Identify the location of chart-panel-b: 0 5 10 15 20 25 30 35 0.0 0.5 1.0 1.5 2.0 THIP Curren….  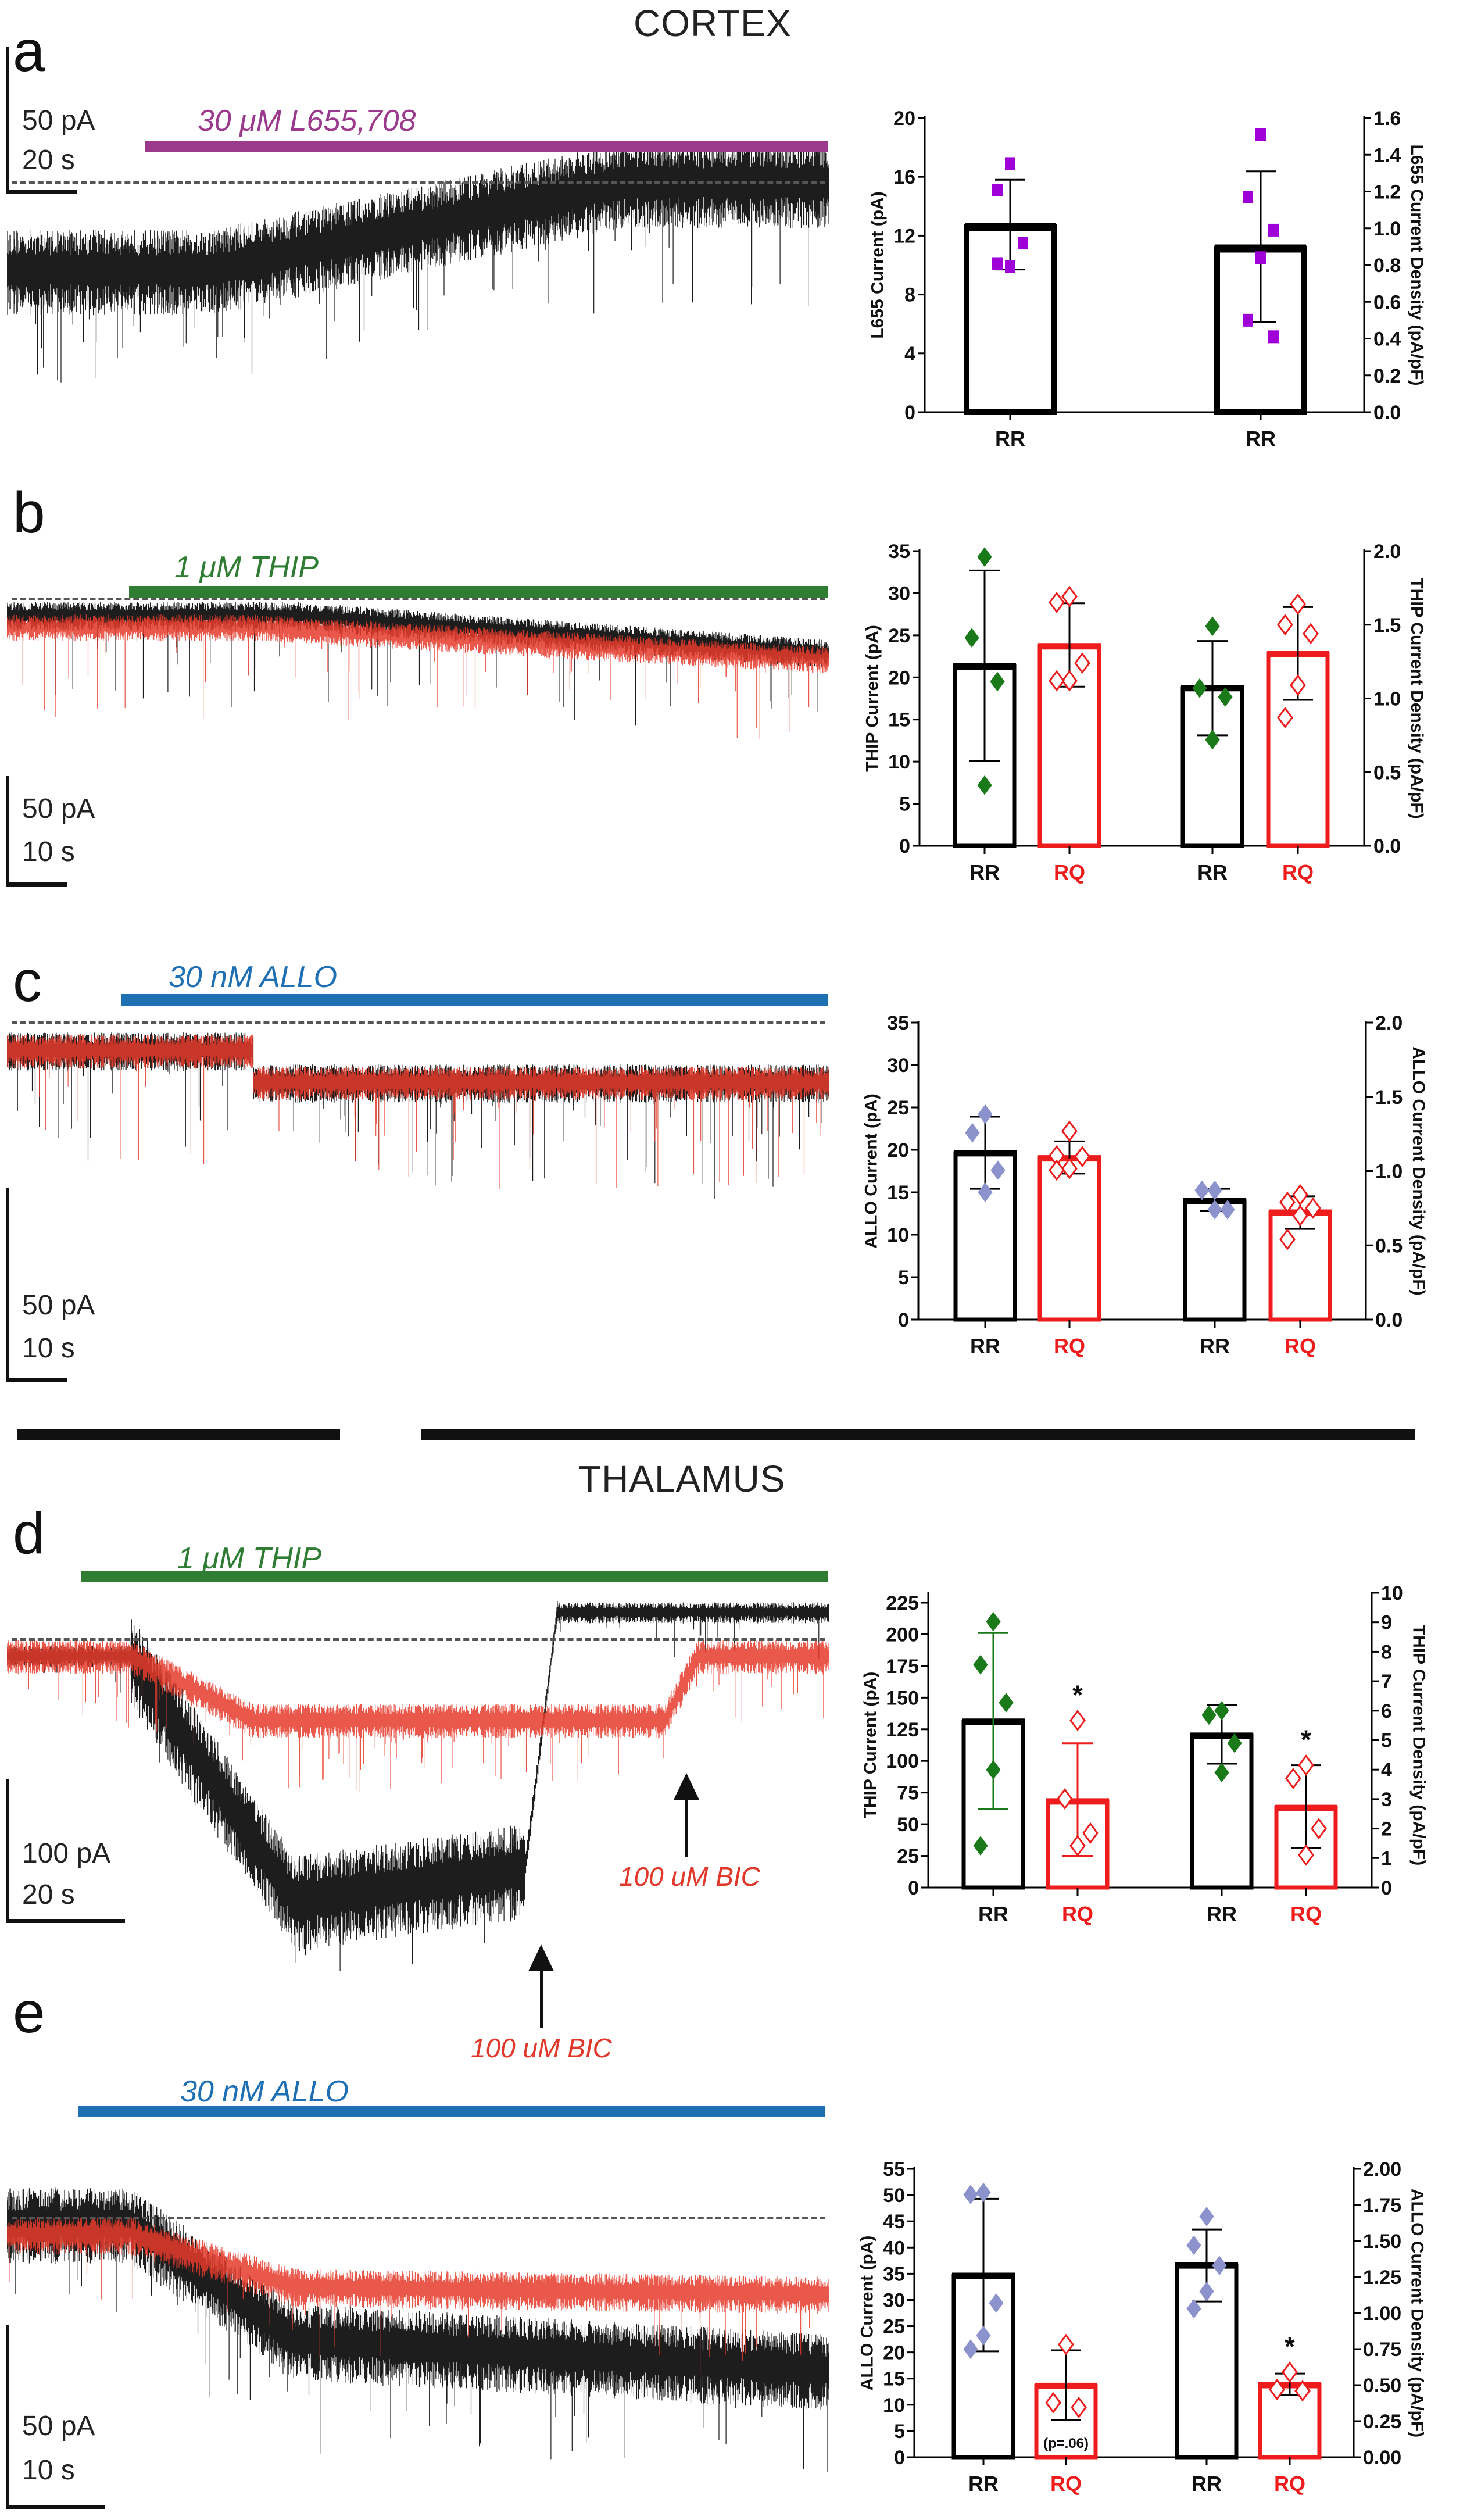
(1144, 712).